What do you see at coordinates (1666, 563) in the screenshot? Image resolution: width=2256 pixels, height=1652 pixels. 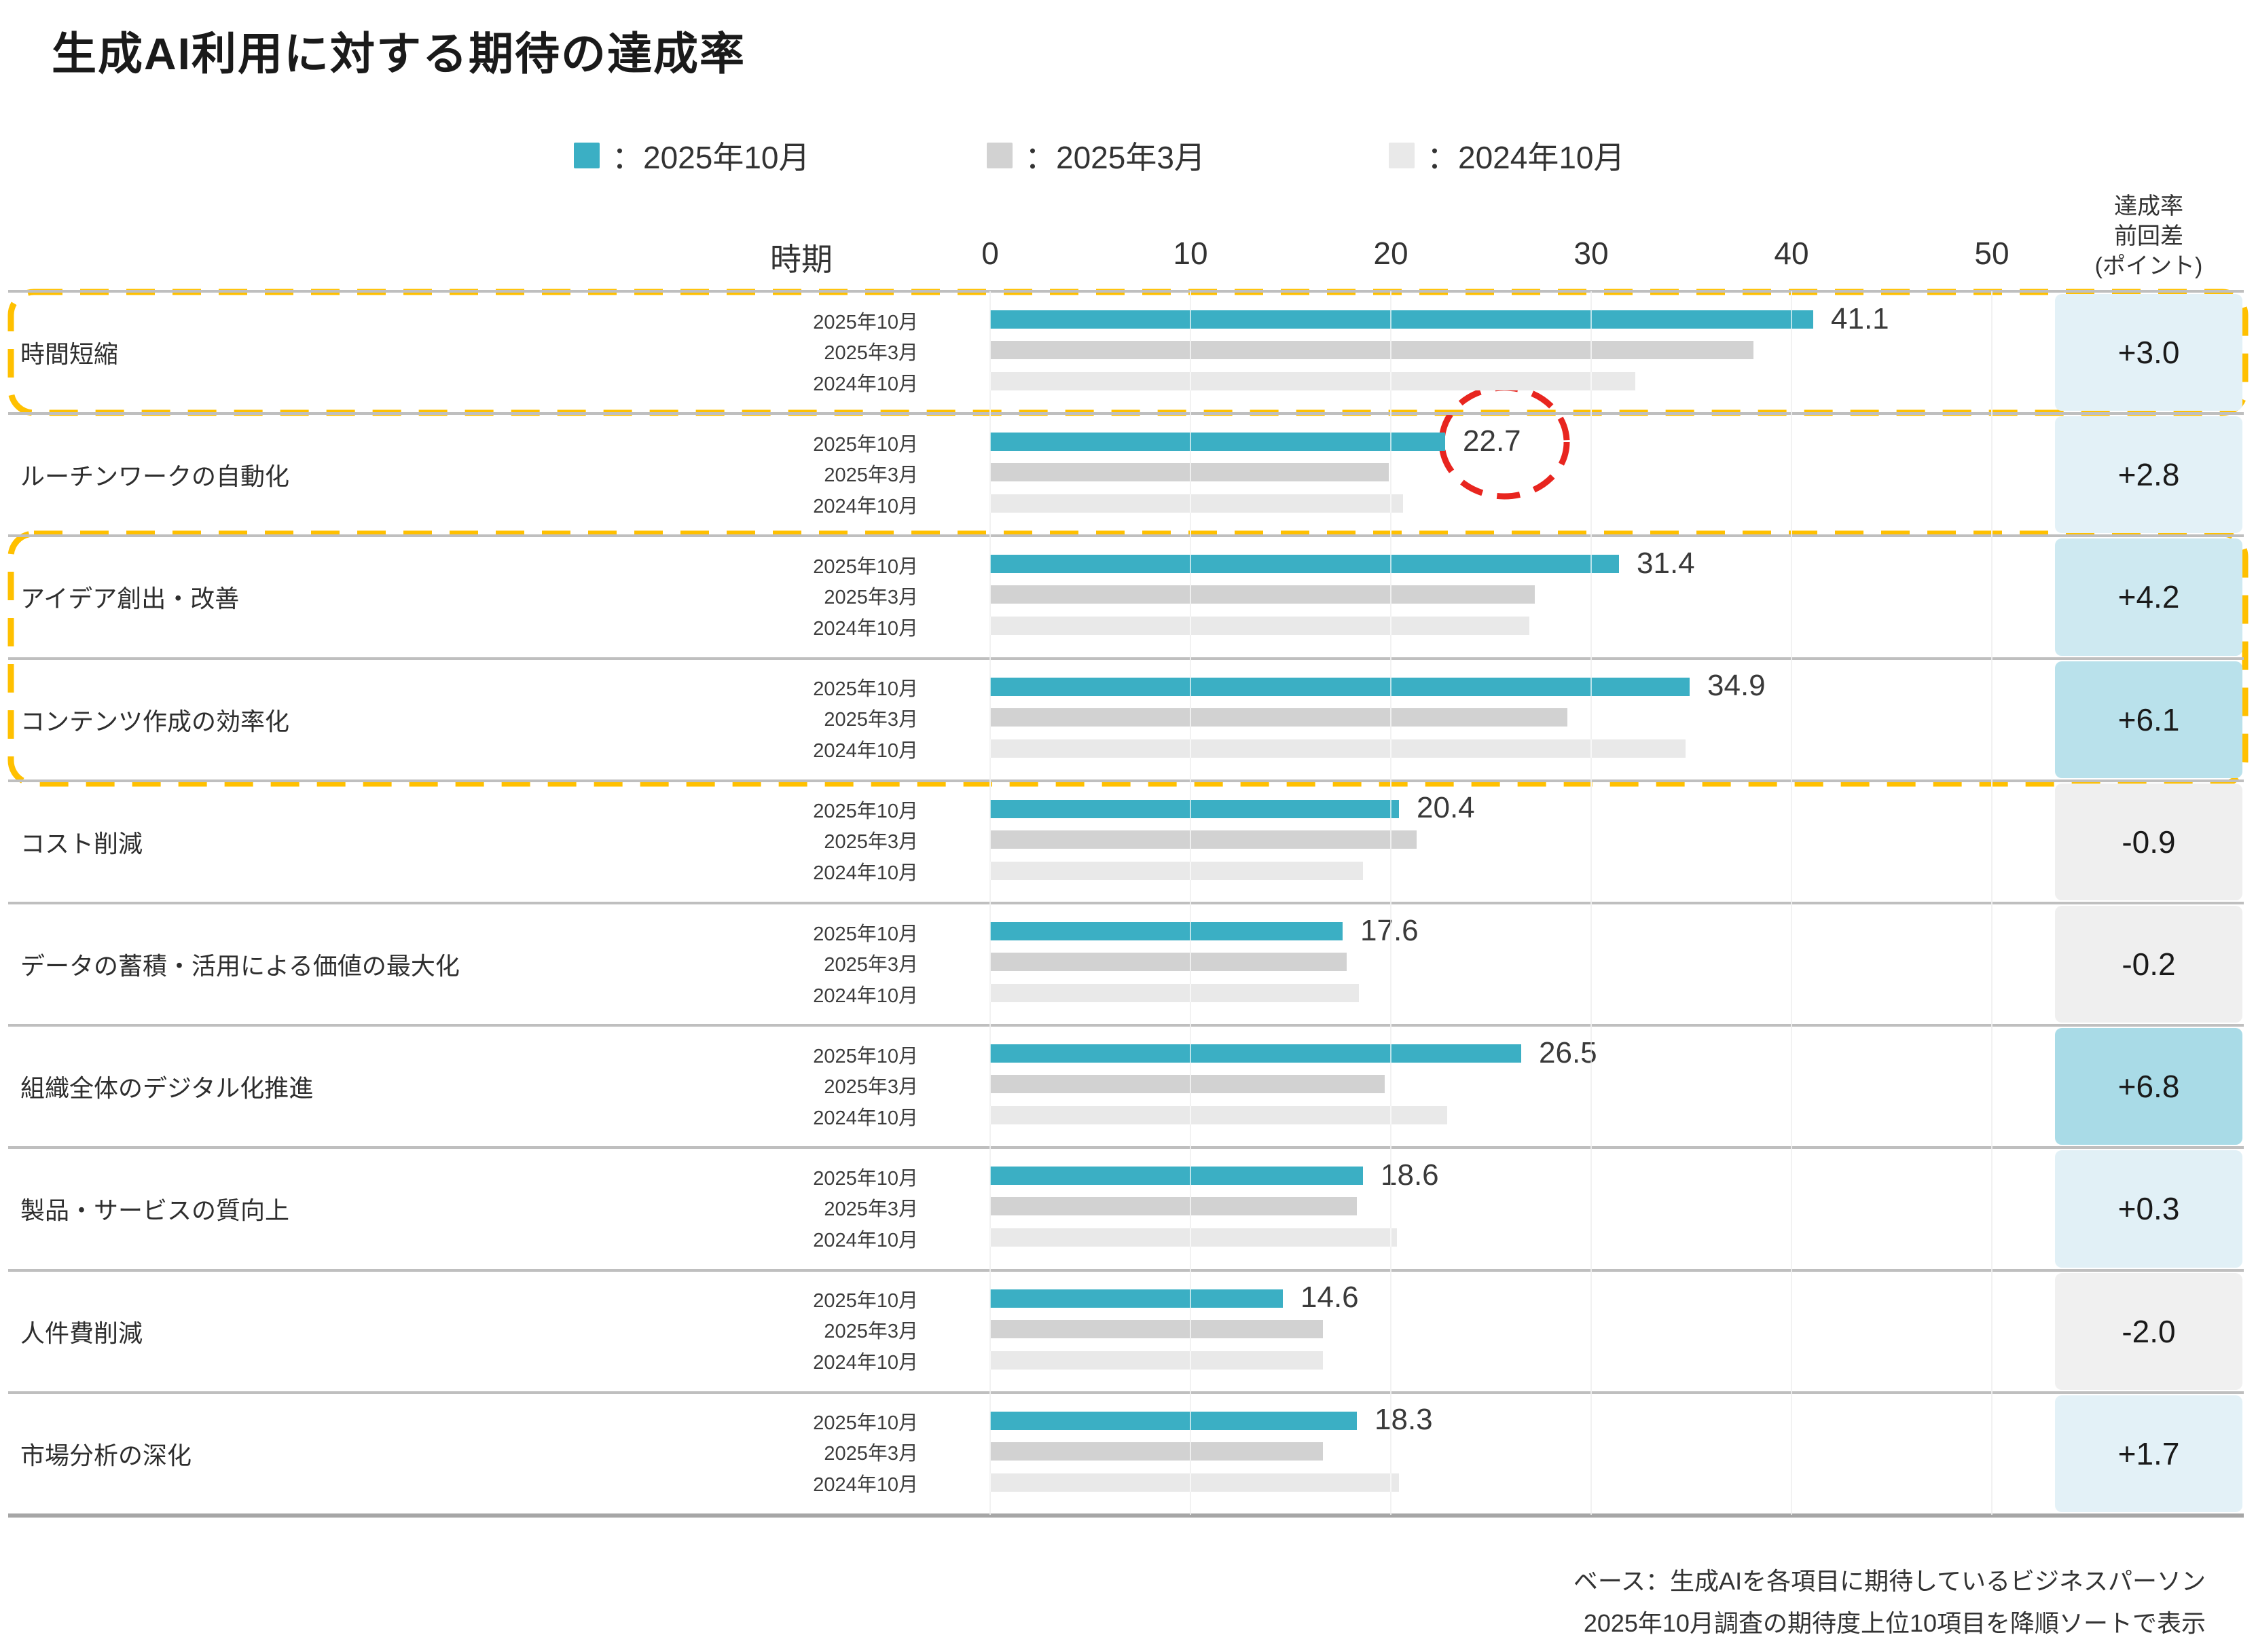 I see `value-label: 31.4` at bounding box center [1666, 563].